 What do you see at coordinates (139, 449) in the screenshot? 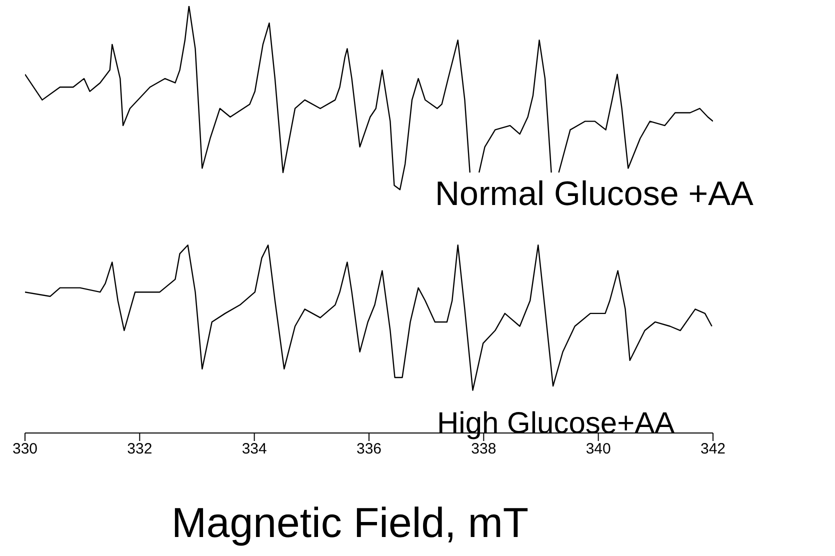
I see `x-tick-label: 332` at bounding box center [139, 449].